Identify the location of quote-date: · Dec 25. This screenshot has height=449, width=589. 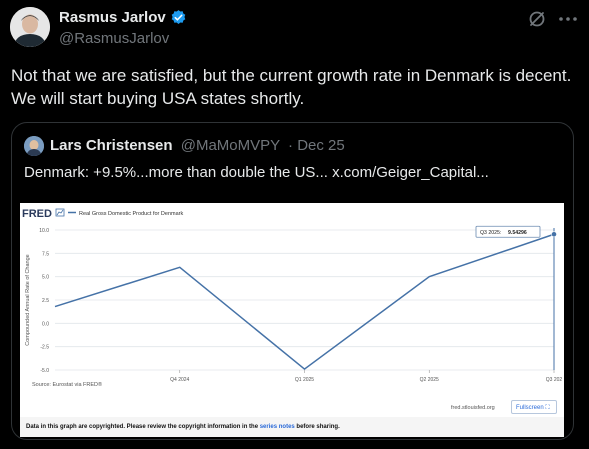
(316, 145).